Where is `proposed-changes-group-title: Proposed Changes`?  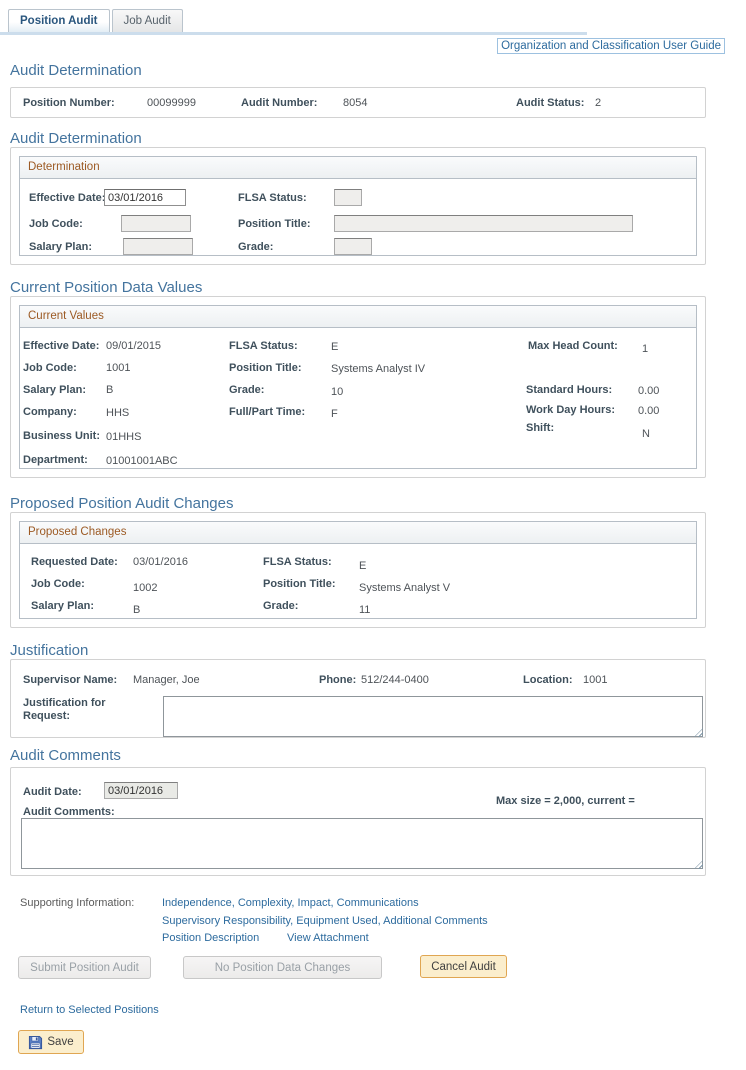 proposed-changes-group-title: Proposed Changes is located at coordinates (358, 533).